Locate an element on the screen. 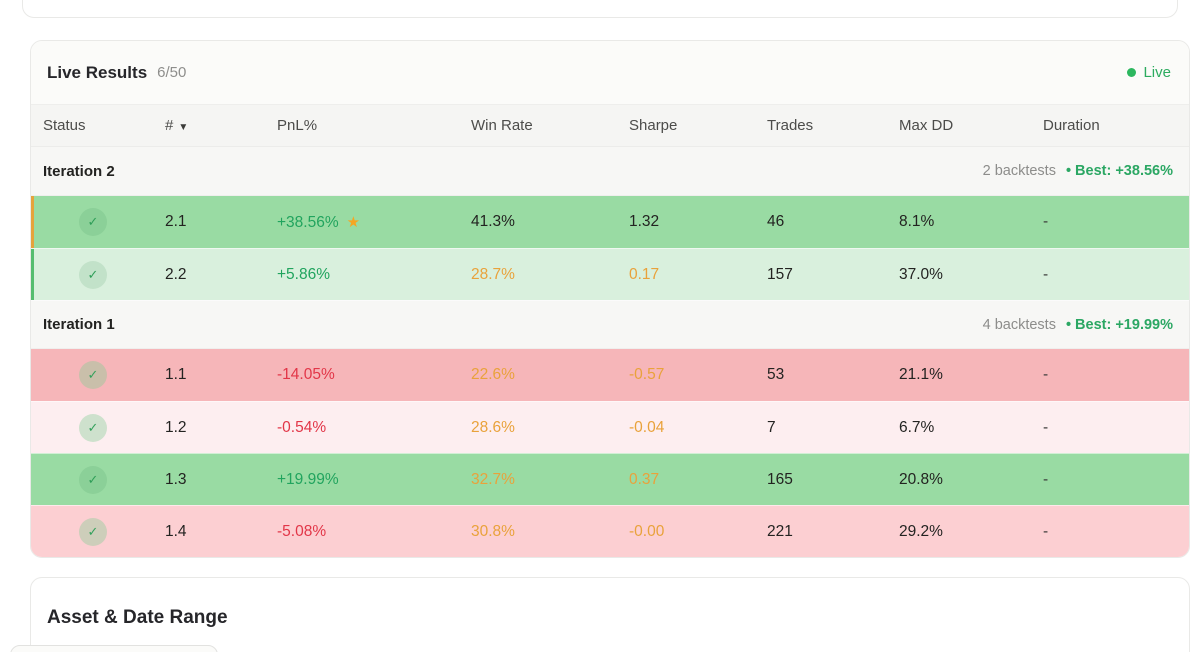  group-header-iteration-2: Iteration 2 2 backtests • Best: +38.56% is located at coordinates (610, 171).